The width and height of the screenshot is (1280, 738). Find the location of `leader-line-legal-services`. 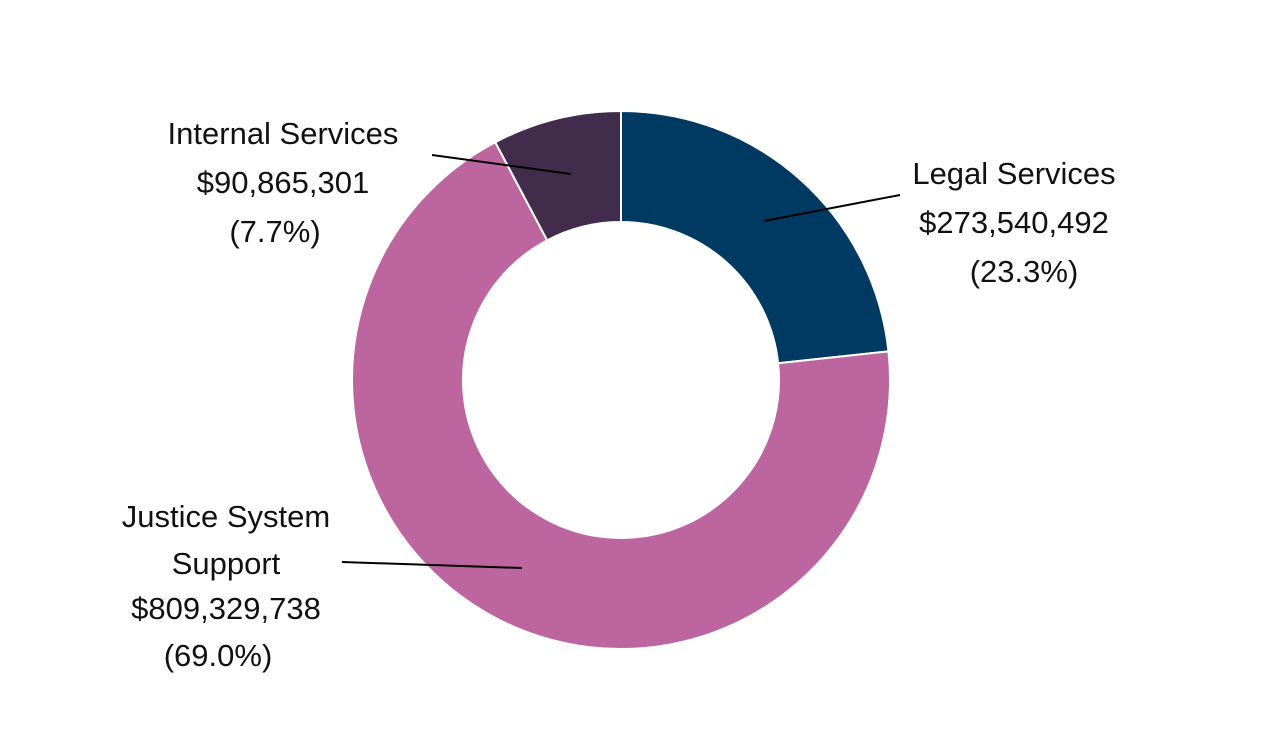

leader-line-legal-services is located at coordinates (832, 208).